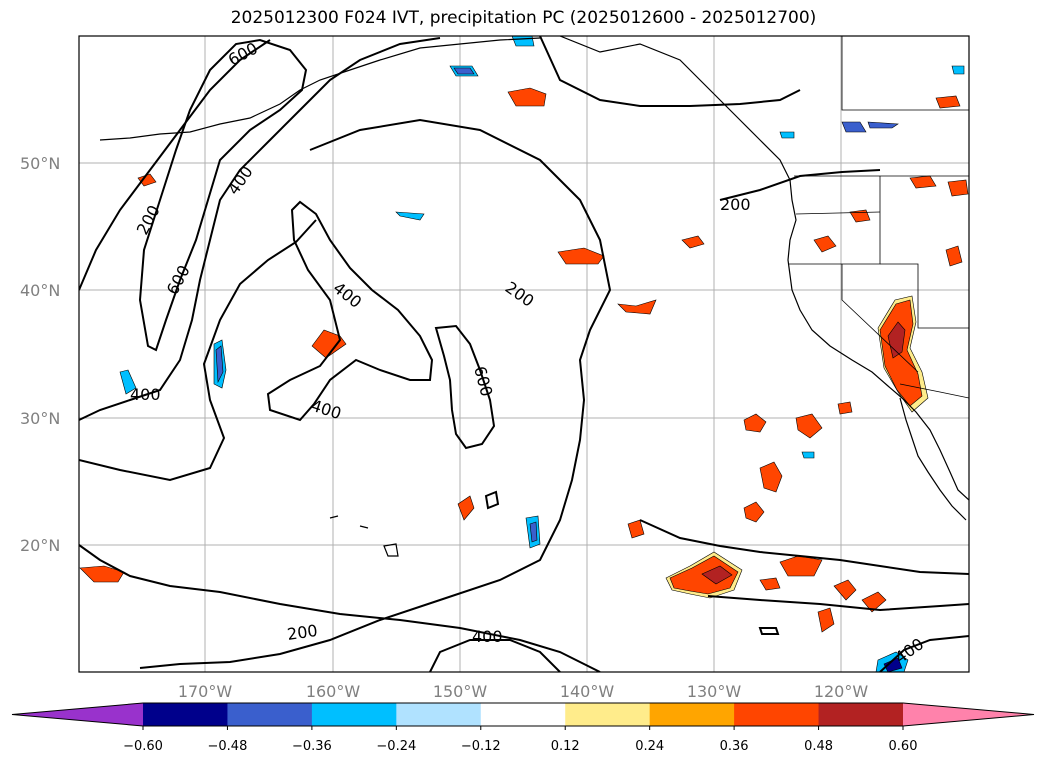  Describe the element at coordinates (175, 165) in the screenshot. I see `ivt-contour-200-outer` at that location.